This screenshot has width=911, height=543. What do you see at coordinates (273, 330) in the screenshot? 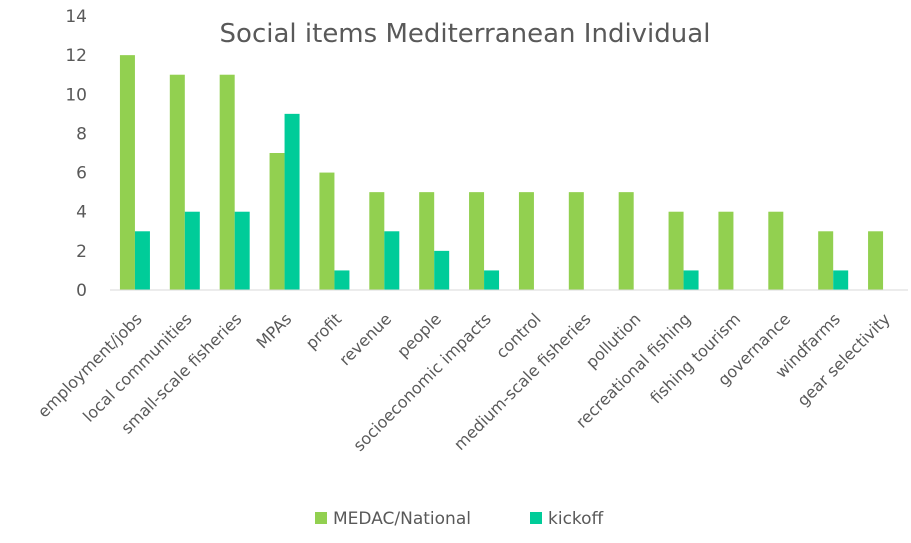
I see `x-tick-label: MPAs` at bounding box center [273, 330].